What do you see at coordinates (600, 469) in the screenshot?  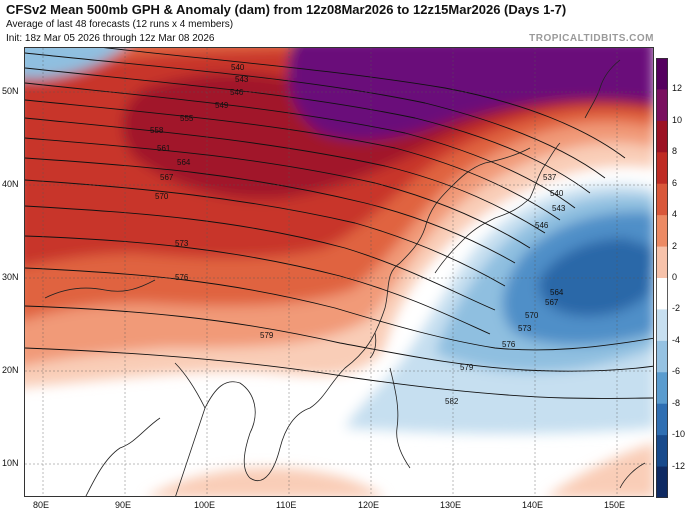 I see `anomaly-south-salmon-east` at bounding box center [600, 469].